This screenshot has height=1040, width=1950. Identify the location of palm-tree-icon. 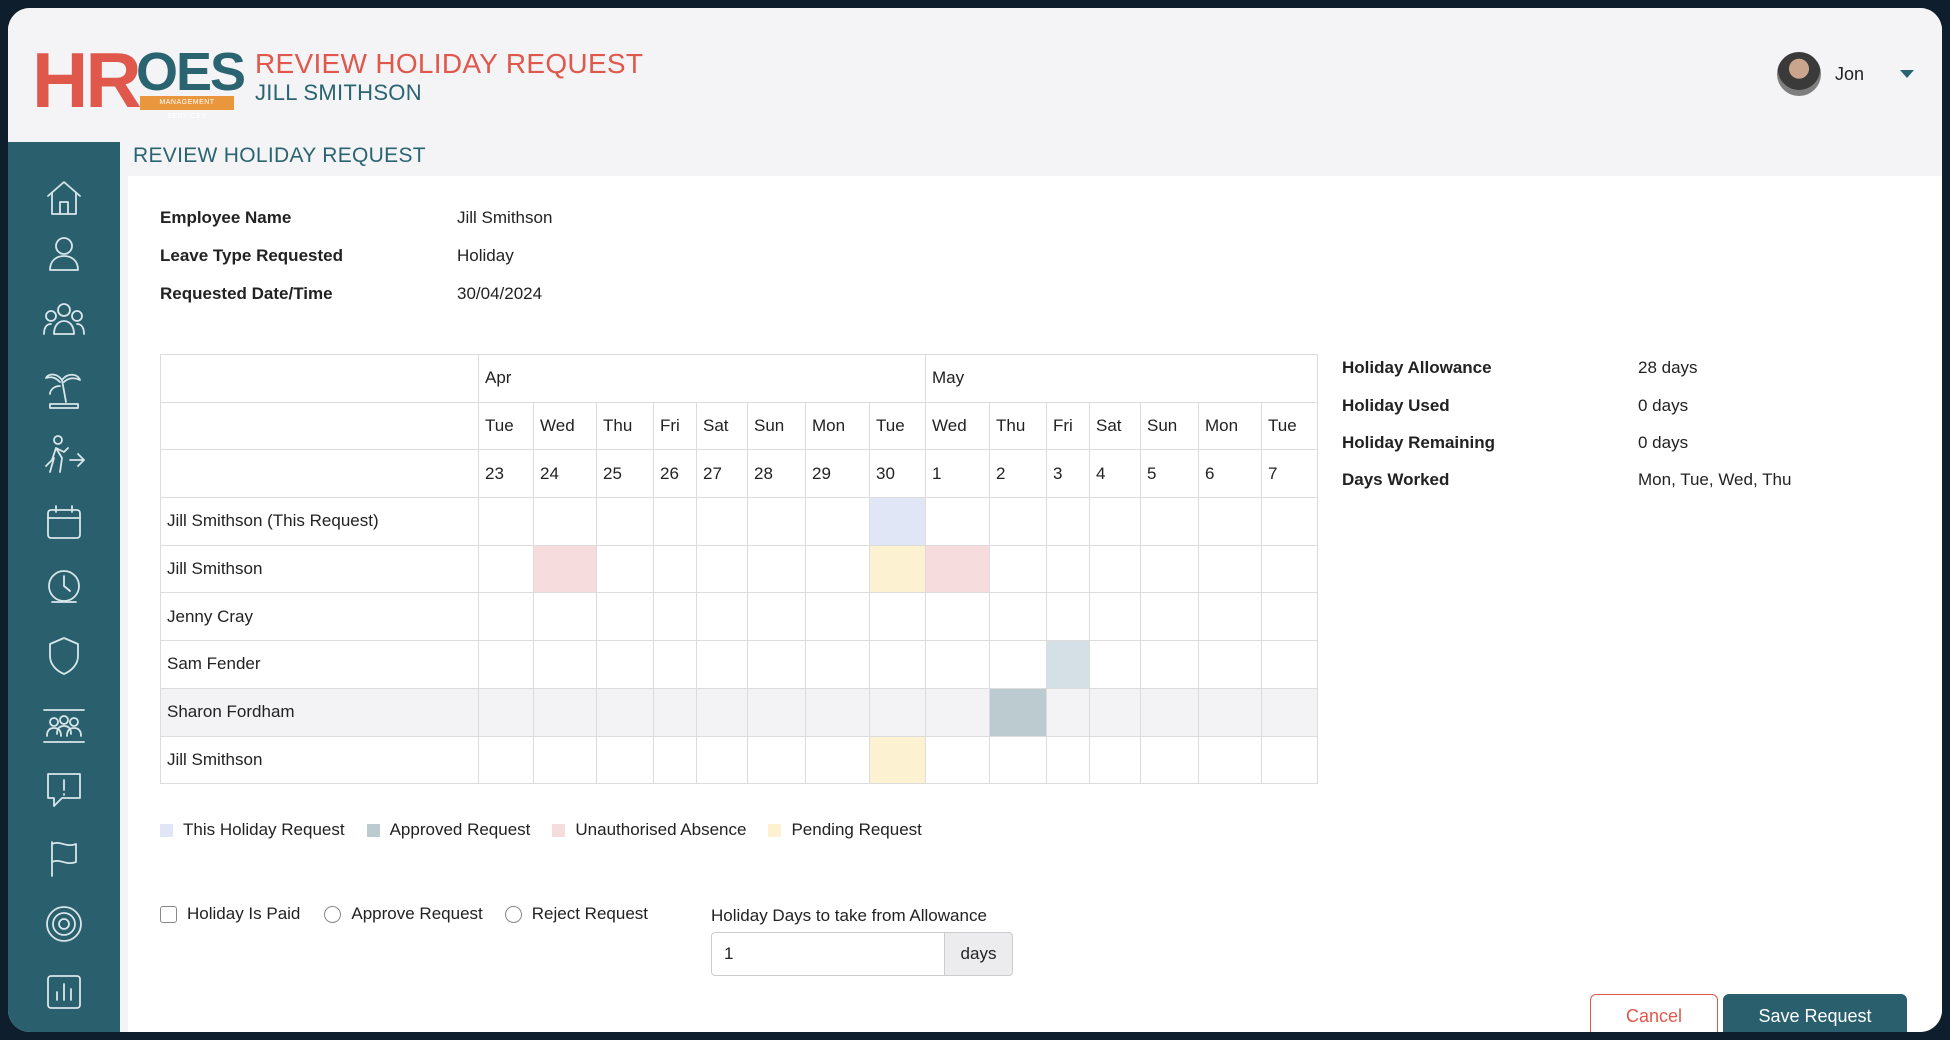
(64, 388).